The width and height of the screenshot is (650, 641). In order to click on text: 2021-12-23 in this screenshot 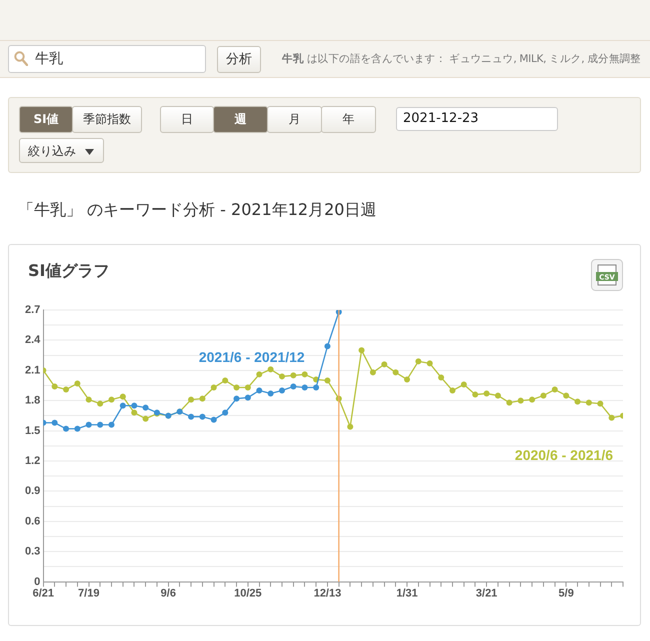, I will do `click(477, 119)`.